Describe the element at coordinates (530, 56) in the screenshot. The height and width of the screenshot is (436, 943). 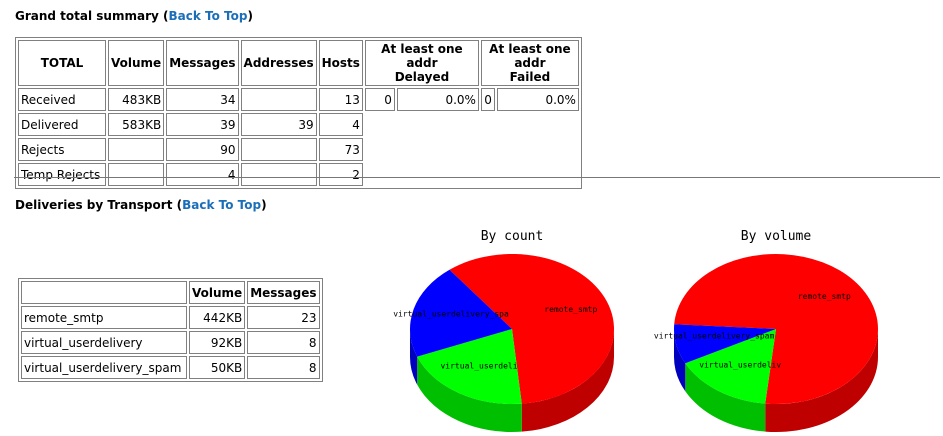
I see `col-failed-line1: At least one addr` at that location.